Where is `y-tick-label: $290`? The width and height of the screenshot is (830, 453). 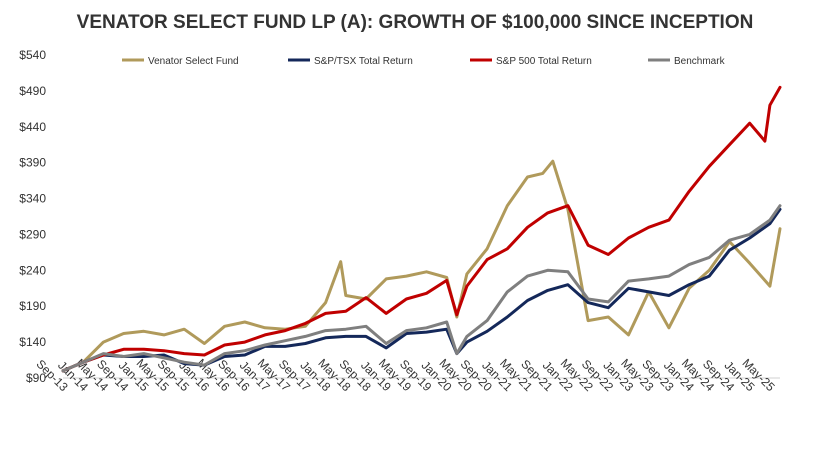
y-tick-label: $290 is located at coordinates (32, 234).